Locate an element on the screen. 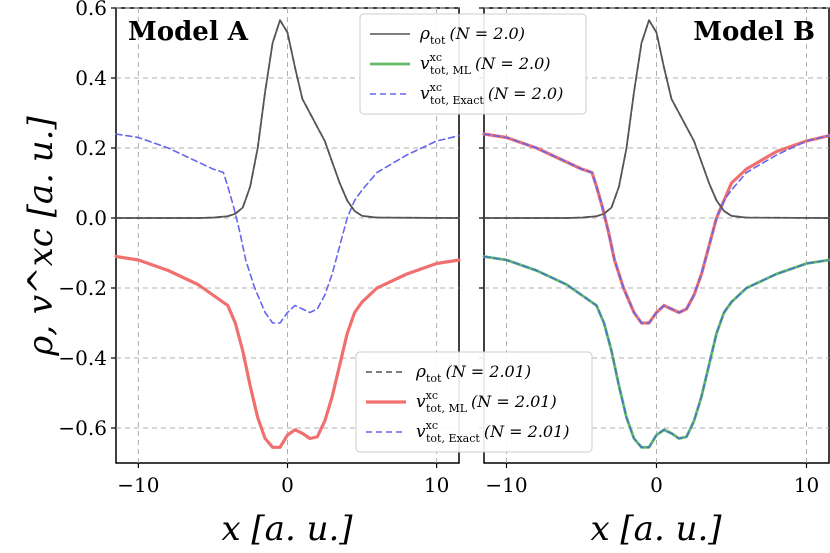 The height and width of the screenshot is (553, 830). legend-entry: ρtot (N = 2.01) is located at coordinates (473, 373).